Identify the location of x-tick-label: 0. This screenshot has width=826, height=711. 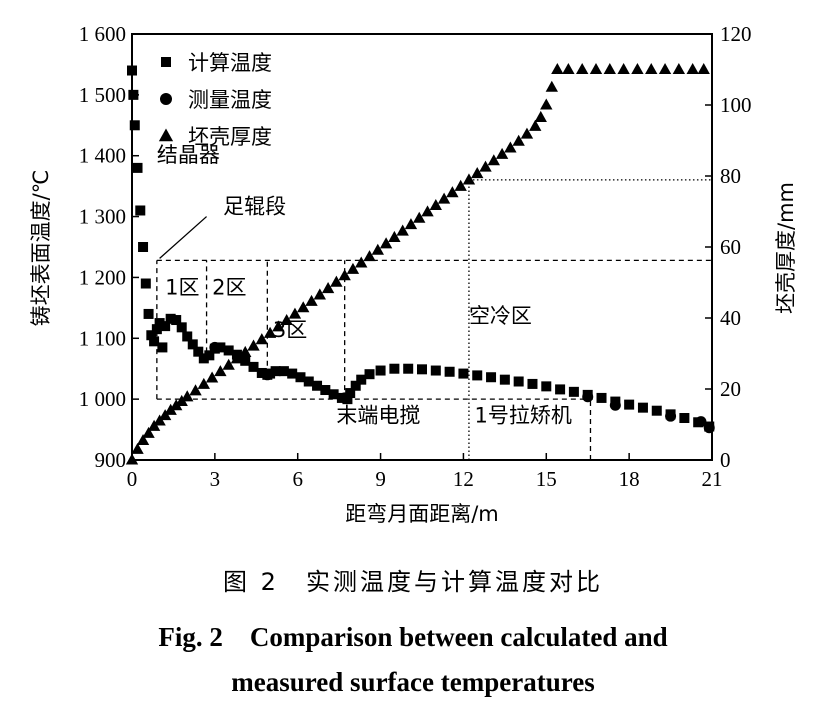
(132, 479).